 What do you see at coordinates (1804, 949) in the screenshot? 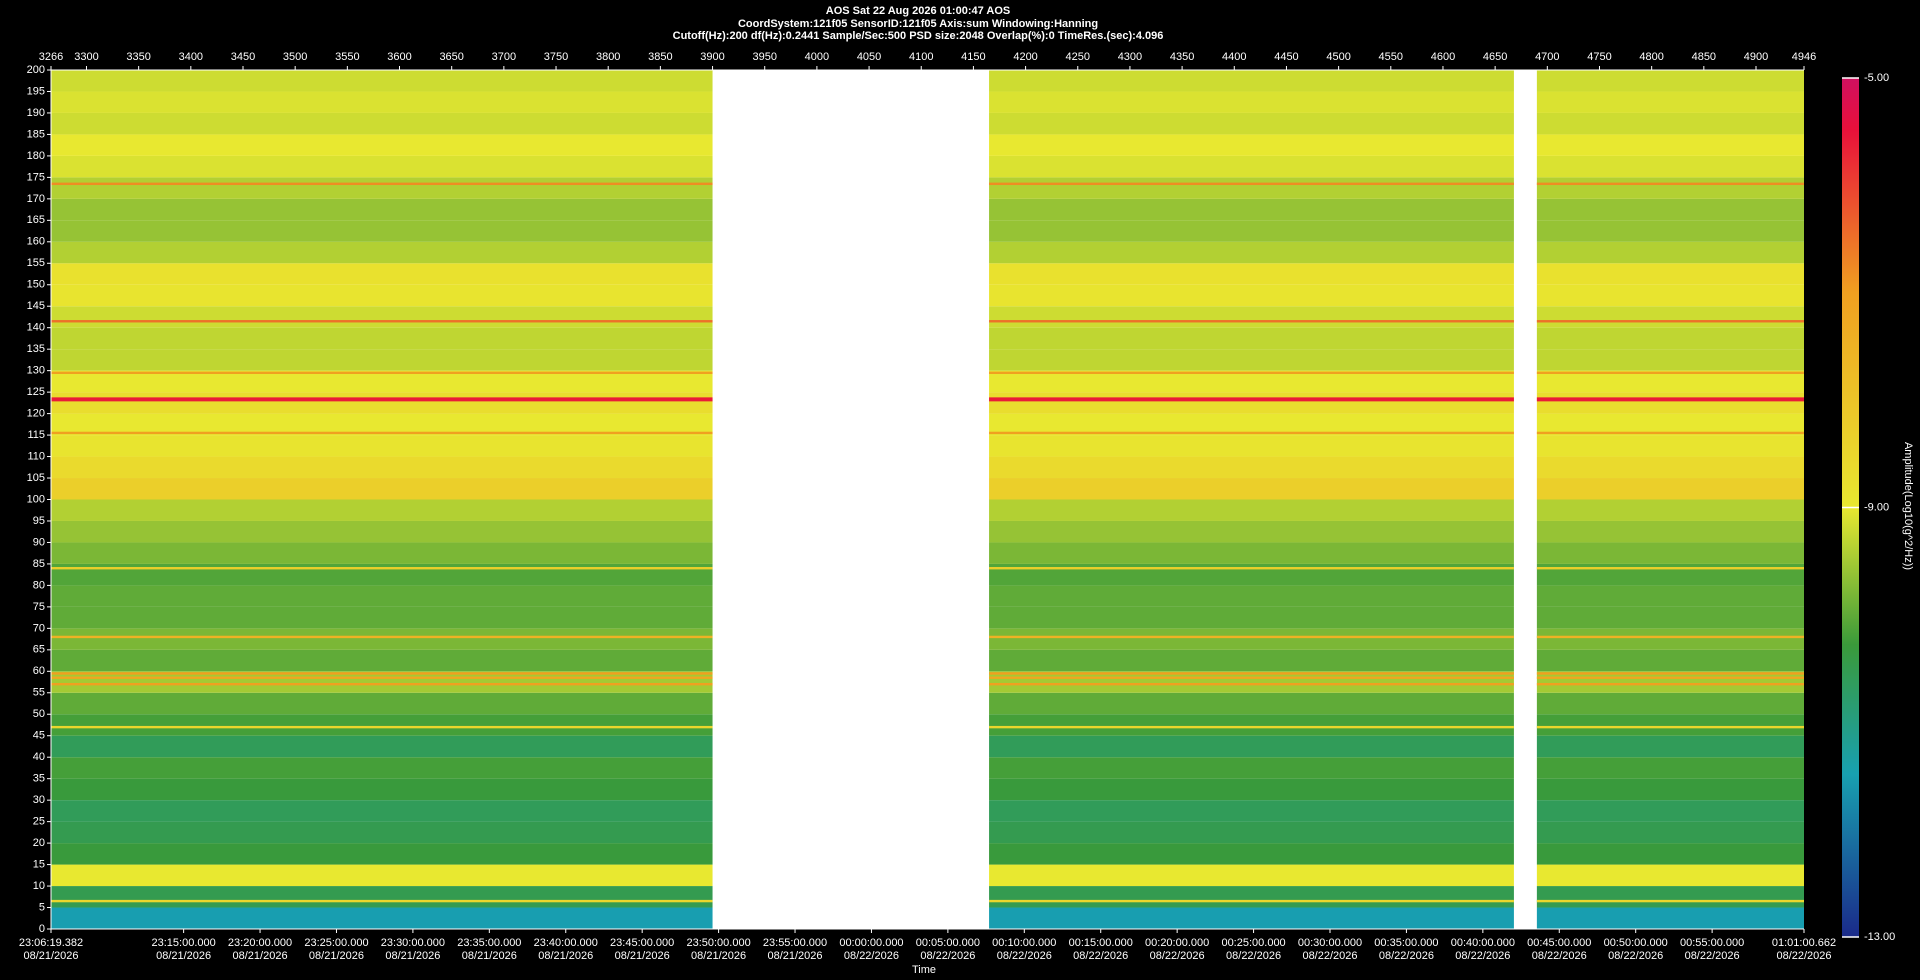
I see `x-tick-label: 01:01:00.662 08/22/2026` at bounding box center [1804, 949].